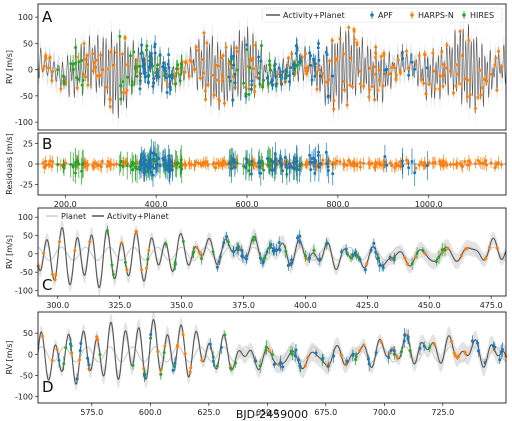 The image size is (512, 421). Describe the element at coordinates (28, 144) in the screenshot. I see `y-tick-label: 25` at that location.